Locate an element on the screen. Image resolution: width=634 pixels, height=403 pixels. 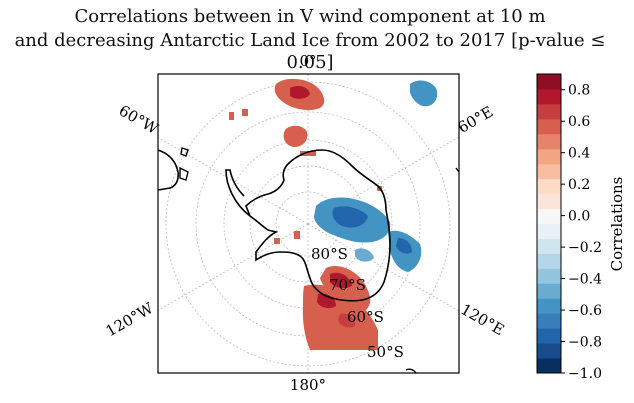
grid-circle-60s is located at coordinates (308, 224).